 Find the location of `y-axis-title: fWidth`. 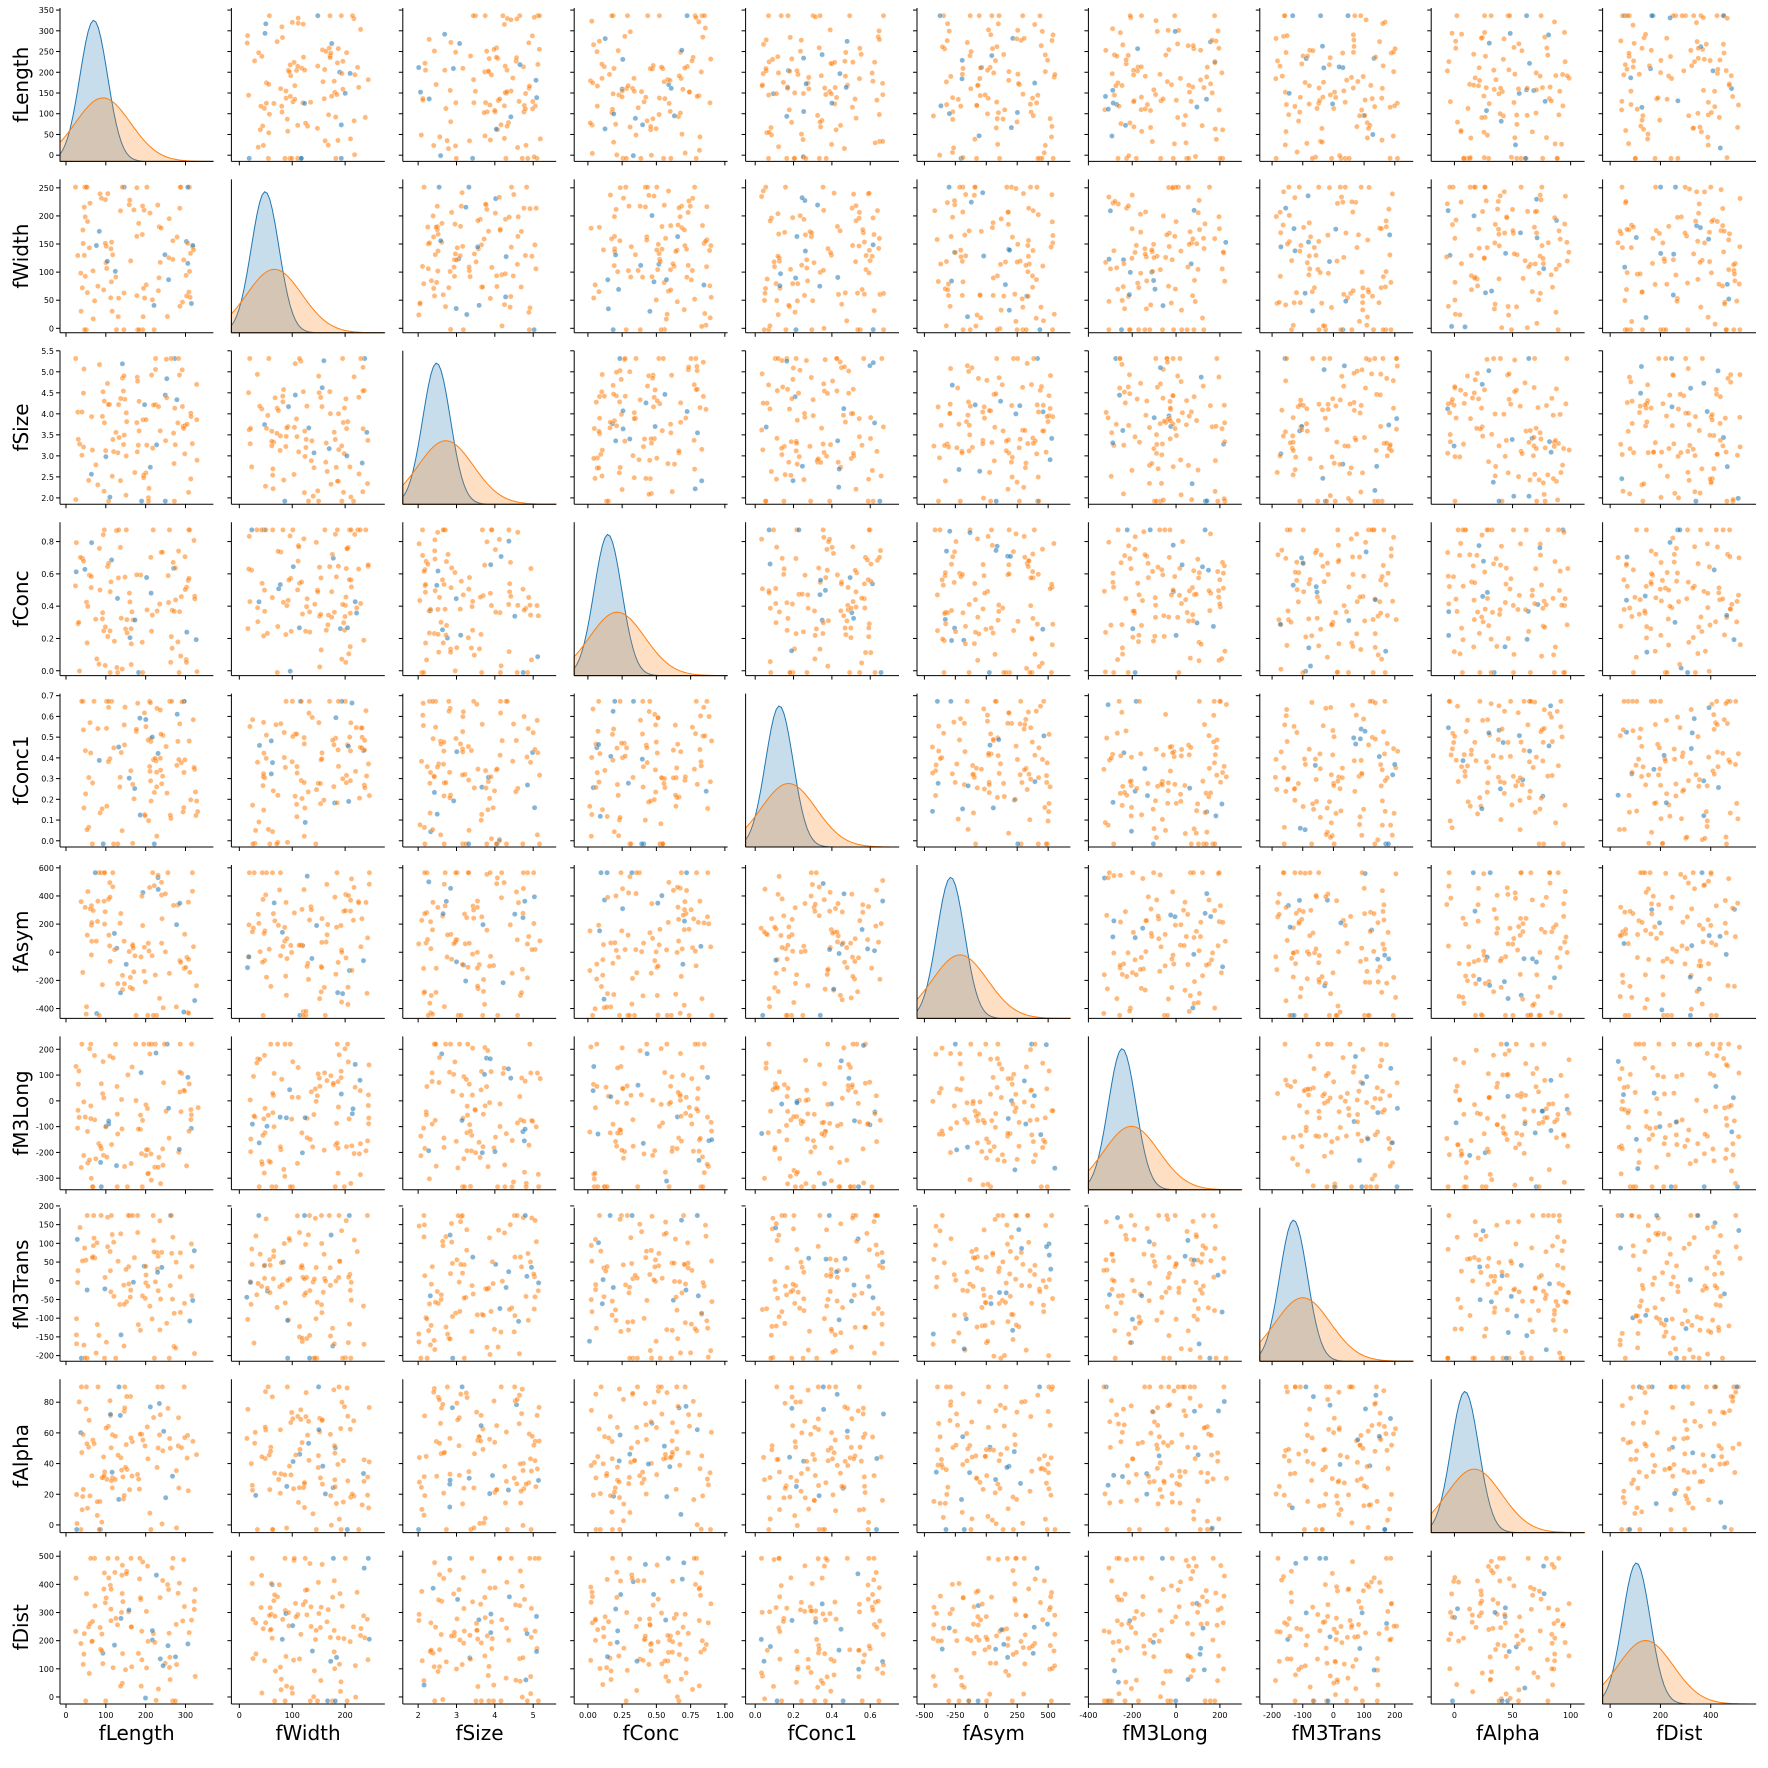

y-axis-title: fWidth is located at coordinates (21, 256).